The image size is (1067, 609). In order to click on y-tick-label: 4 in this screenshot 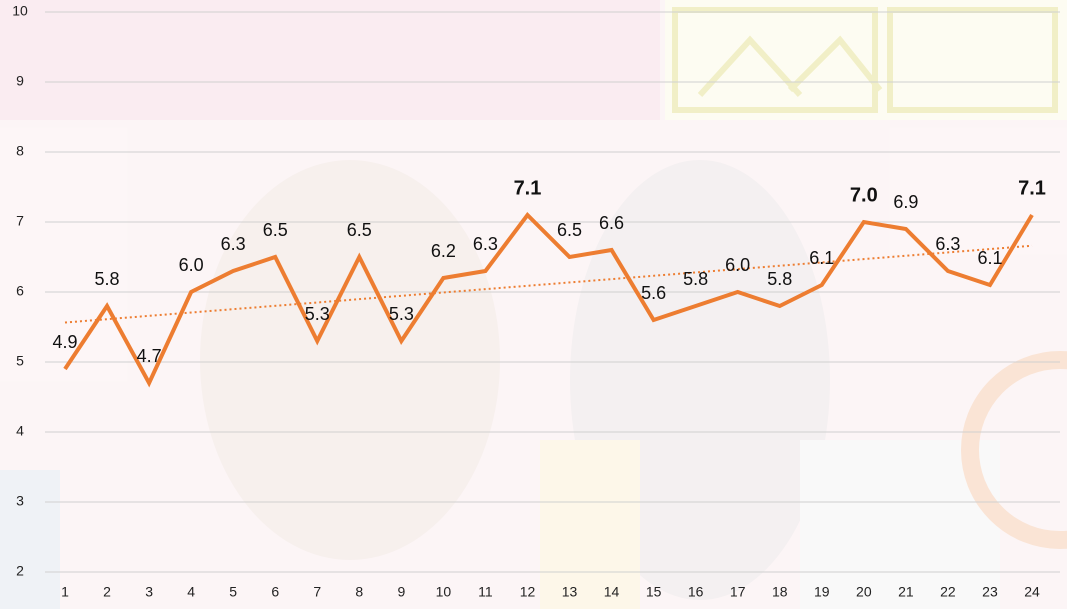, I will do `click(20, 431)`.